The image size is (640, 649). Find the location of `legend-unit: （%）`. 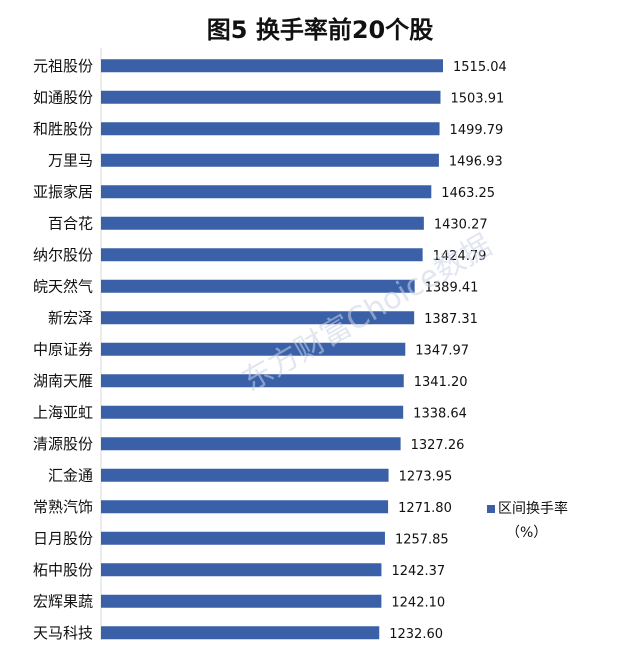

legend-unit: （%） is located at coordinates (526, 533).